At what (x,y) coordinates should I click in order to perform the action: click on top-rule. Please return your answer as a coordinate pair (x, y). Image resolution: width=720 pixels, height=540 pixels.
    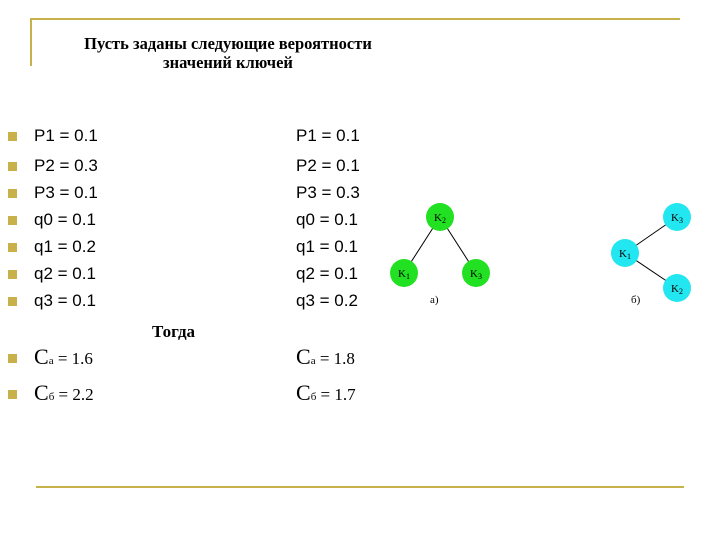
    Looking at the image, I should click on (355, 19).